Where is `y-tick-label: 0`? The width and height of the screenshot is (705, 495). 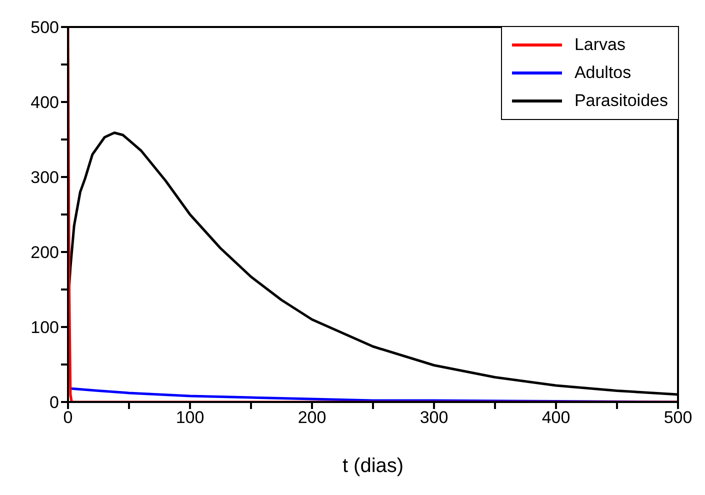 y-tick-label: 0 is located at coordinates (54, 402).